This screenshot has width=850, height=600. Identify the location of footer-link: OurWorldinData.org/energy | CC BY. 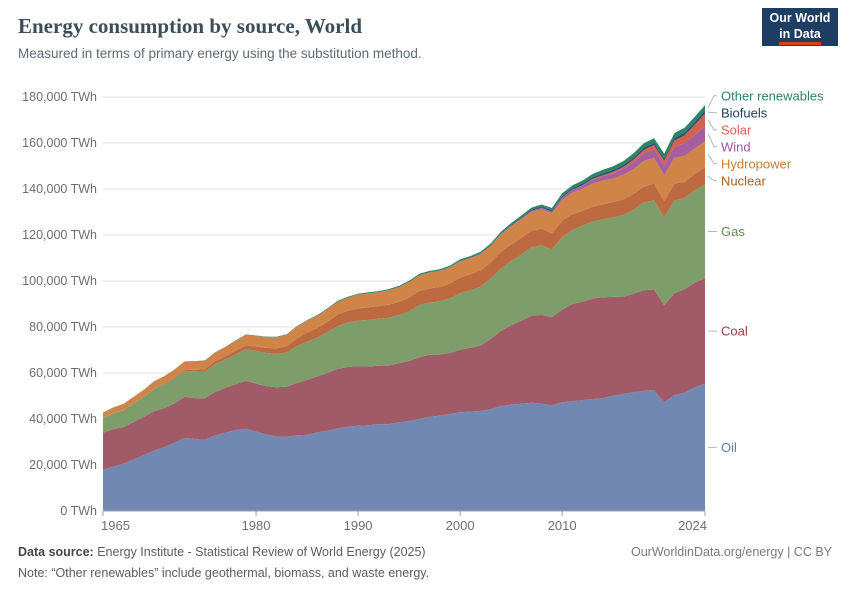
(731, 552).